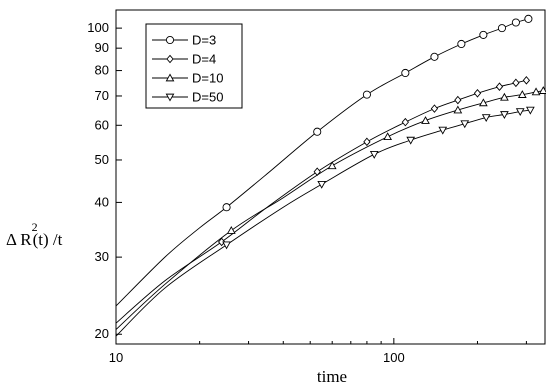 This screenshot has width=546, height=387. Describe the element at coordinates (102, 47) in the screenshot. I see `y-tick-label: 90` at that location.